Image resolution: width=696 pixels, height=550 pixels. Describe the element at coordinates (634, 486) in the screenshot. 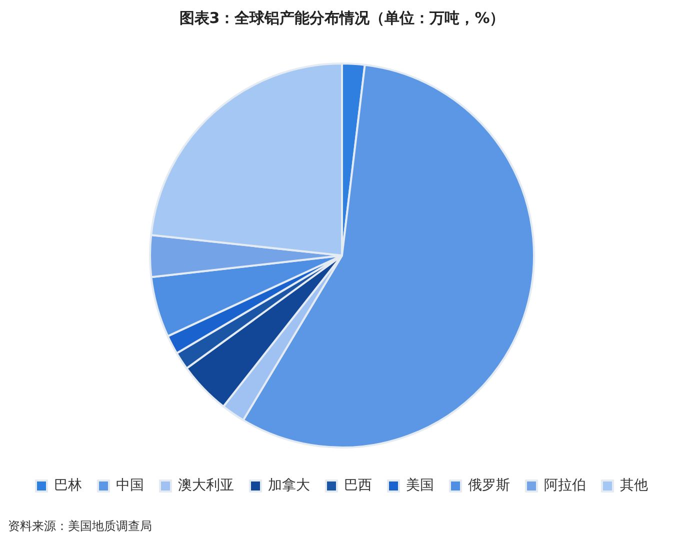

I see `legend-label: 其他` at that location.